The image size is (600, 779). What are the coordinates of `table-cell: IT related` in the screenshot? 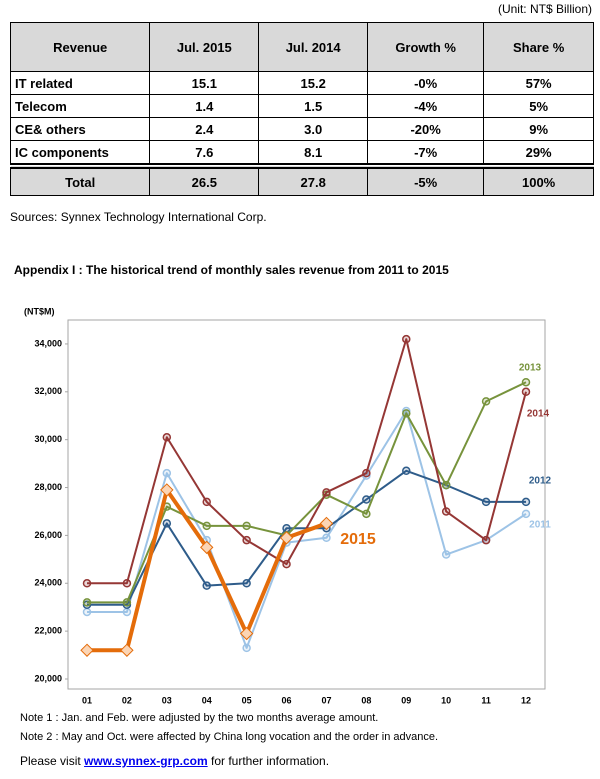 It's located at (80, 83).